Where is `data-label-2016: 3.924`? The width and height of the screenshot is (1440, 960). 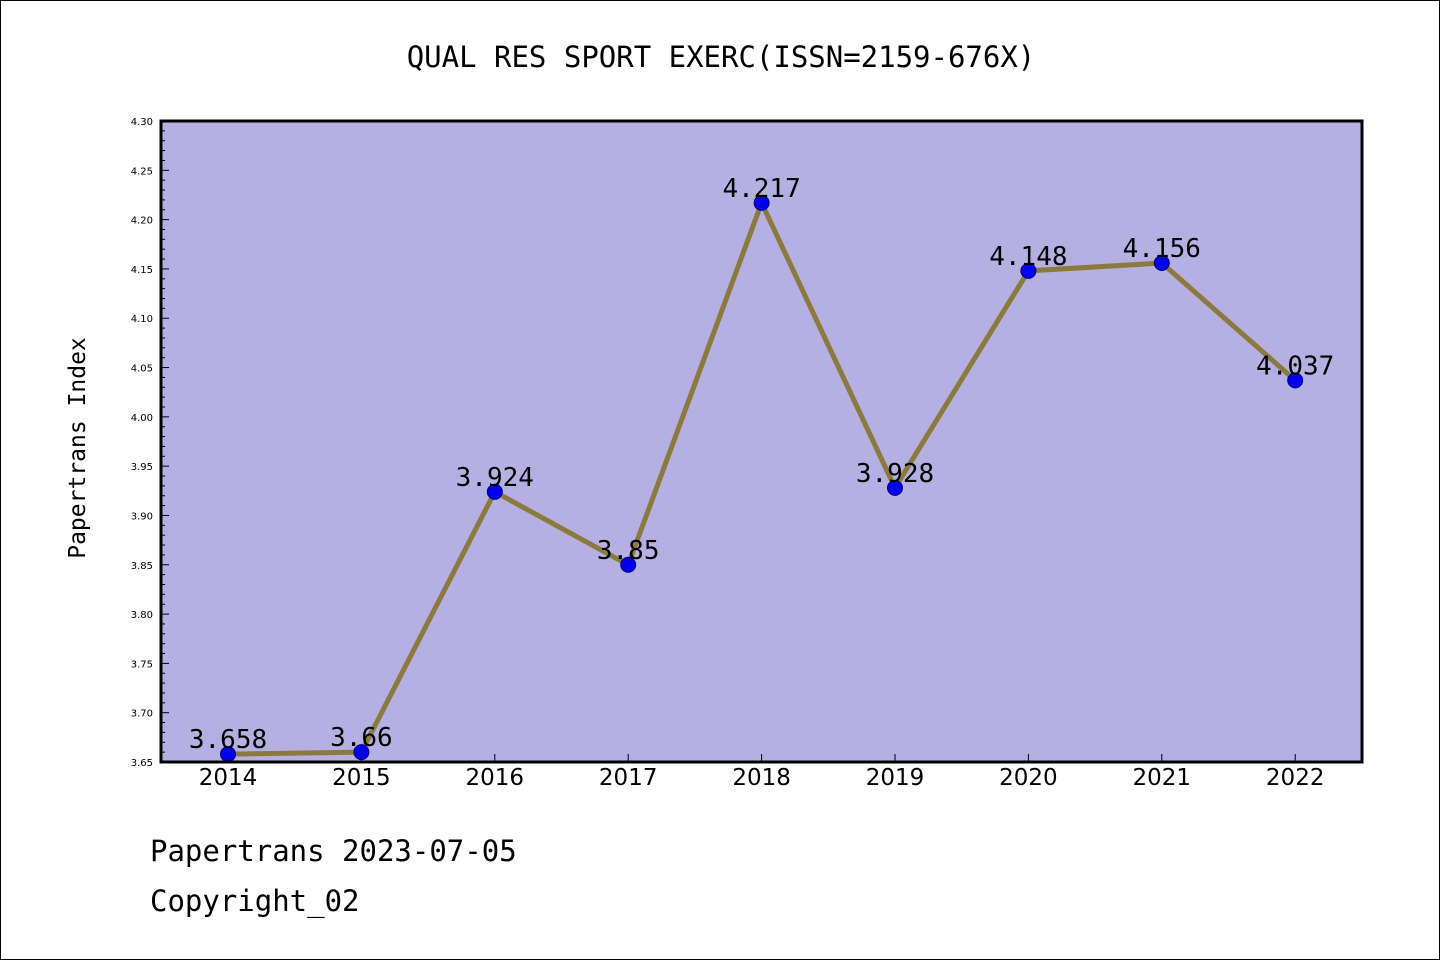 data-label-2016: 3.924 is located at coordinates (495, 478).